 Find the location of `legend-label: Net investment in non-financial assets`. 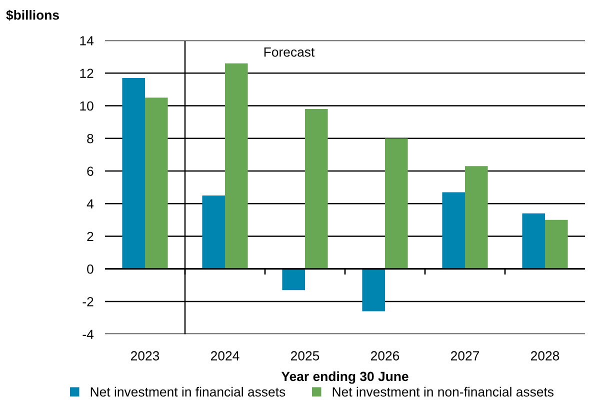

legend-label: Net investment in non-financial assets is located at coordinates (443, 391).